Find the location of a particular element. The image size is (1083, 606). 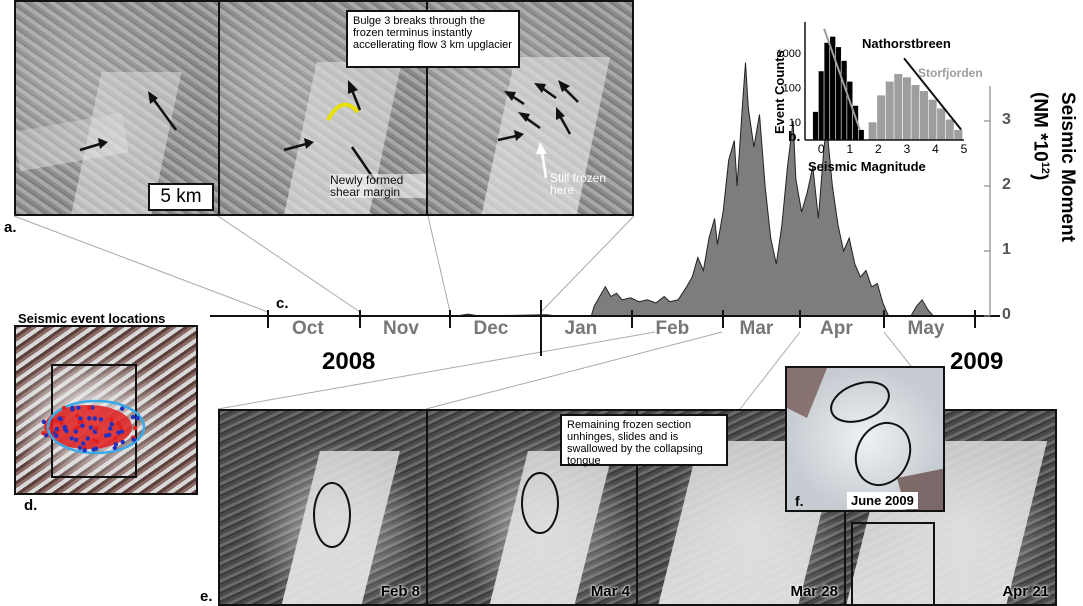

june-2009-ellipses is located at coordinates (865, 439).